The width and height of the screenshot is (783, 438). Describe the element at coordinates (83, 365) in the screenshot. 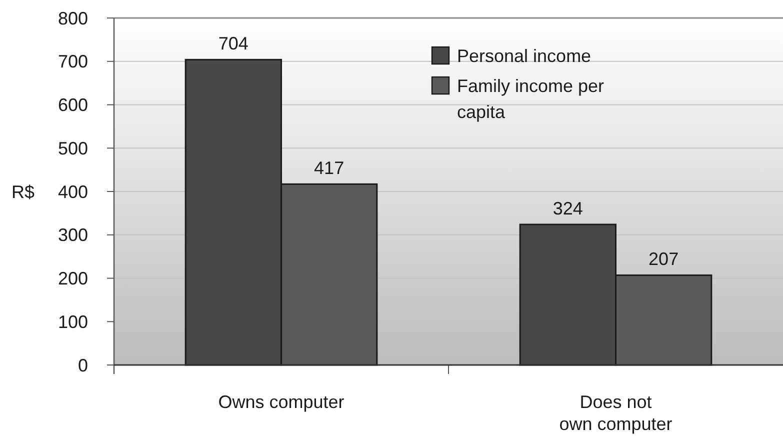

I see `y-tick-label: 0` at that location.